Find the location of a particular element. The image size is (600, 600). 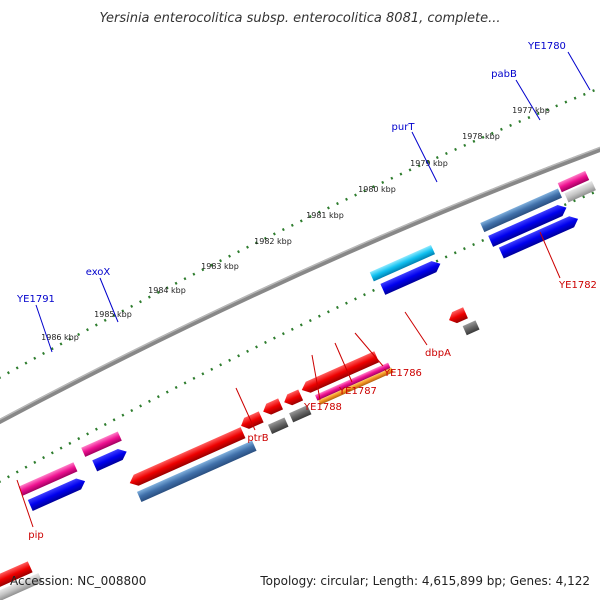

gene-label: dbpA is located at coordinates (438, 353).